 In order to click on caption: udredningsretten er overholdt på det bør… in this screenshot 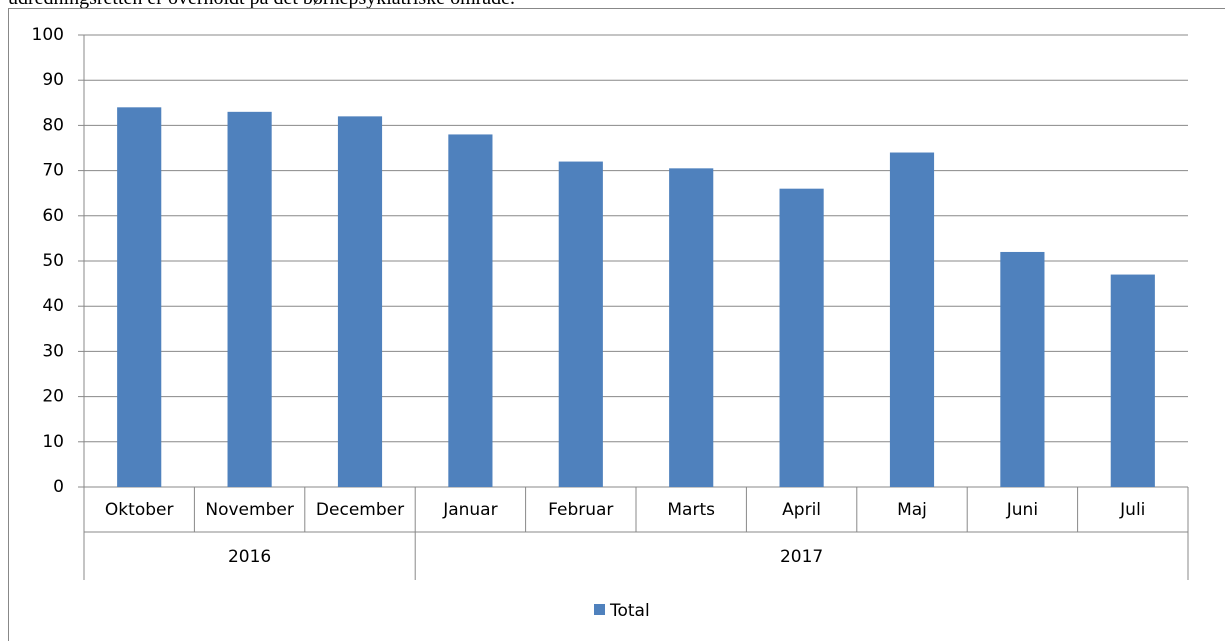, I will do `click(261, 4)`.